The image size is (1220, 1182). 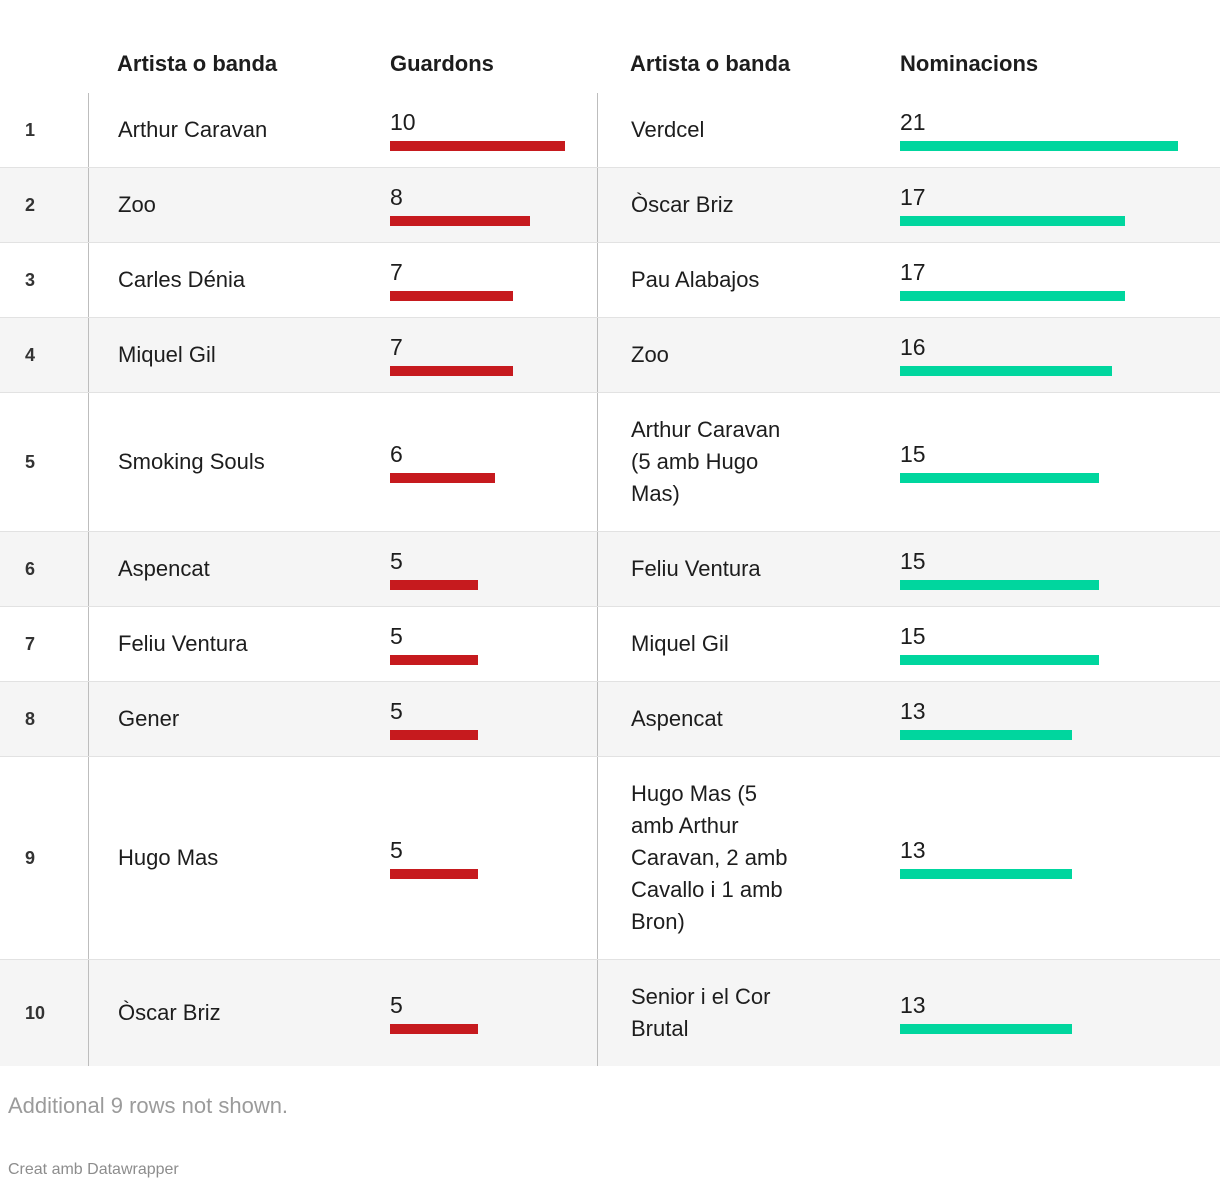 What do you see at coordinates (30, 461) in the screenshot?
I see `rank-cell: 5` at bounding box center [30, 461].